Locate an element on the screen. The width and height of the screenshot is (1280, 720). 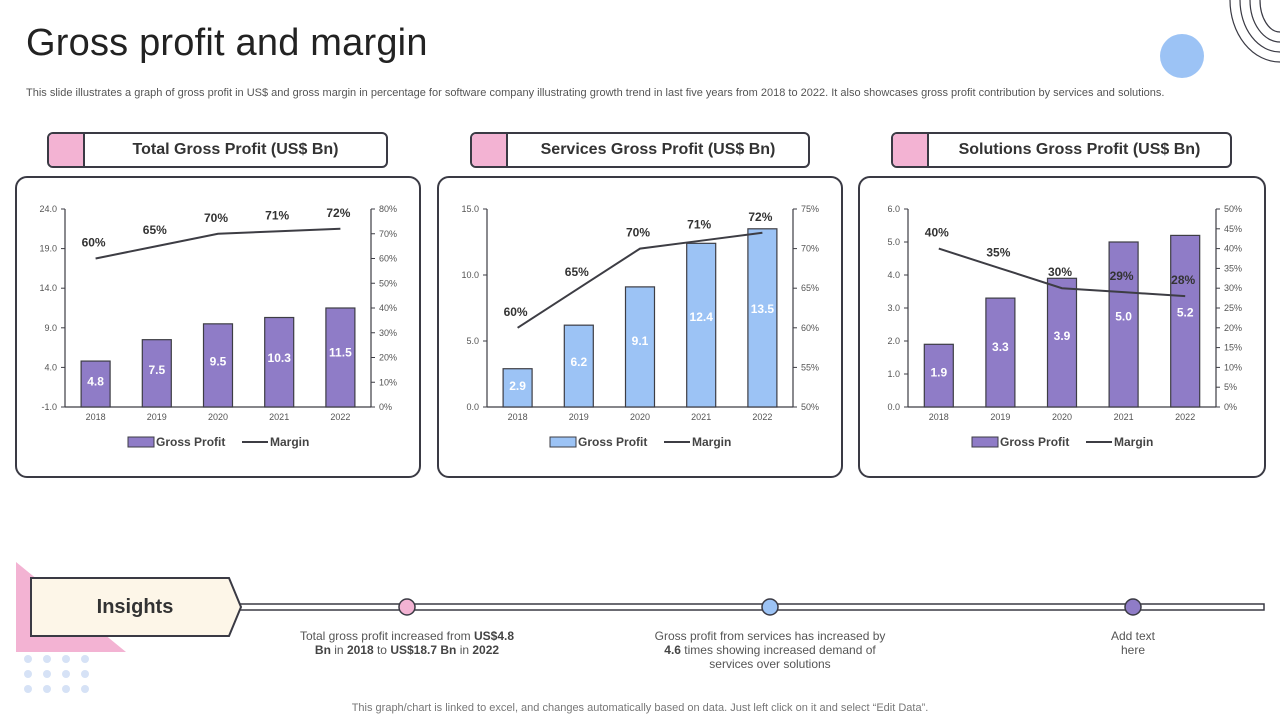
y2-tick-label: 5% is located at coordinates (1230, 387).